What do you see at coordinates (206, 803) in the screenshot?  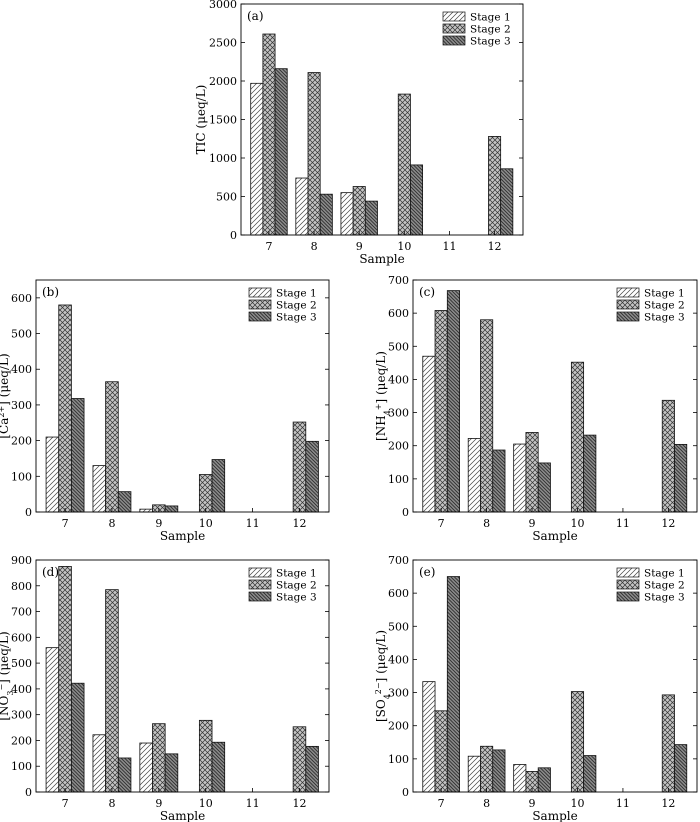 I see `x-tick-label: 10` at bounding box center [206, 803].